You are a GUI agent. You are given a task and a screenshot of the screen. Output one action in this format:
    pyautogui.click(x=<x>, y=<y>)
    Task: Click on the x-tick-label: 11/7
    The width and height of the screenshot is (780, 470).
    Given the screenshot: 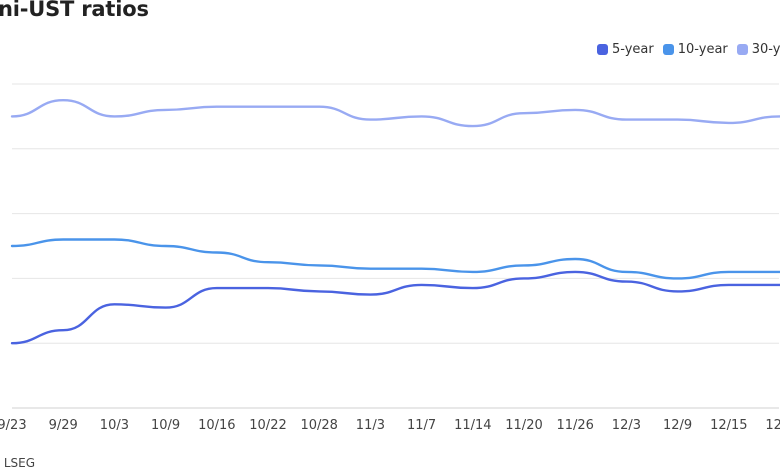 What is the action you would take?
    pyautogui.click(x=421, y=425)
    